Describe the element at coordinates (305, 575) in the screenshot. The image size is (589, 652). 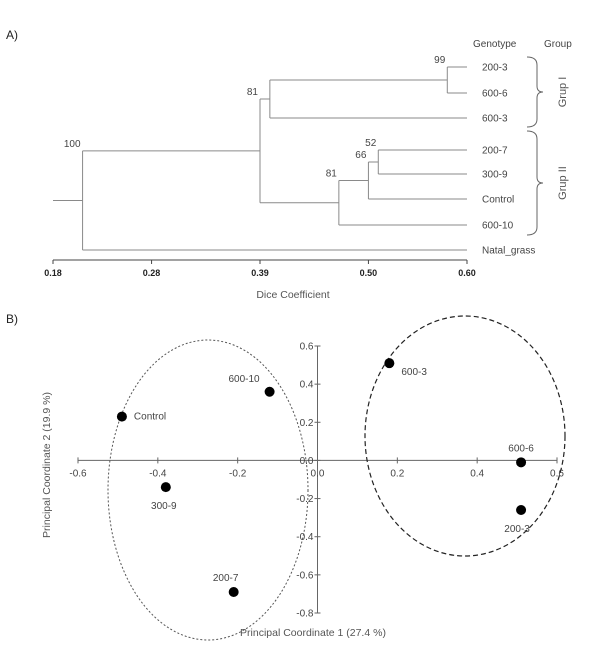
I see `y-tick-label: -0.6` at that location.